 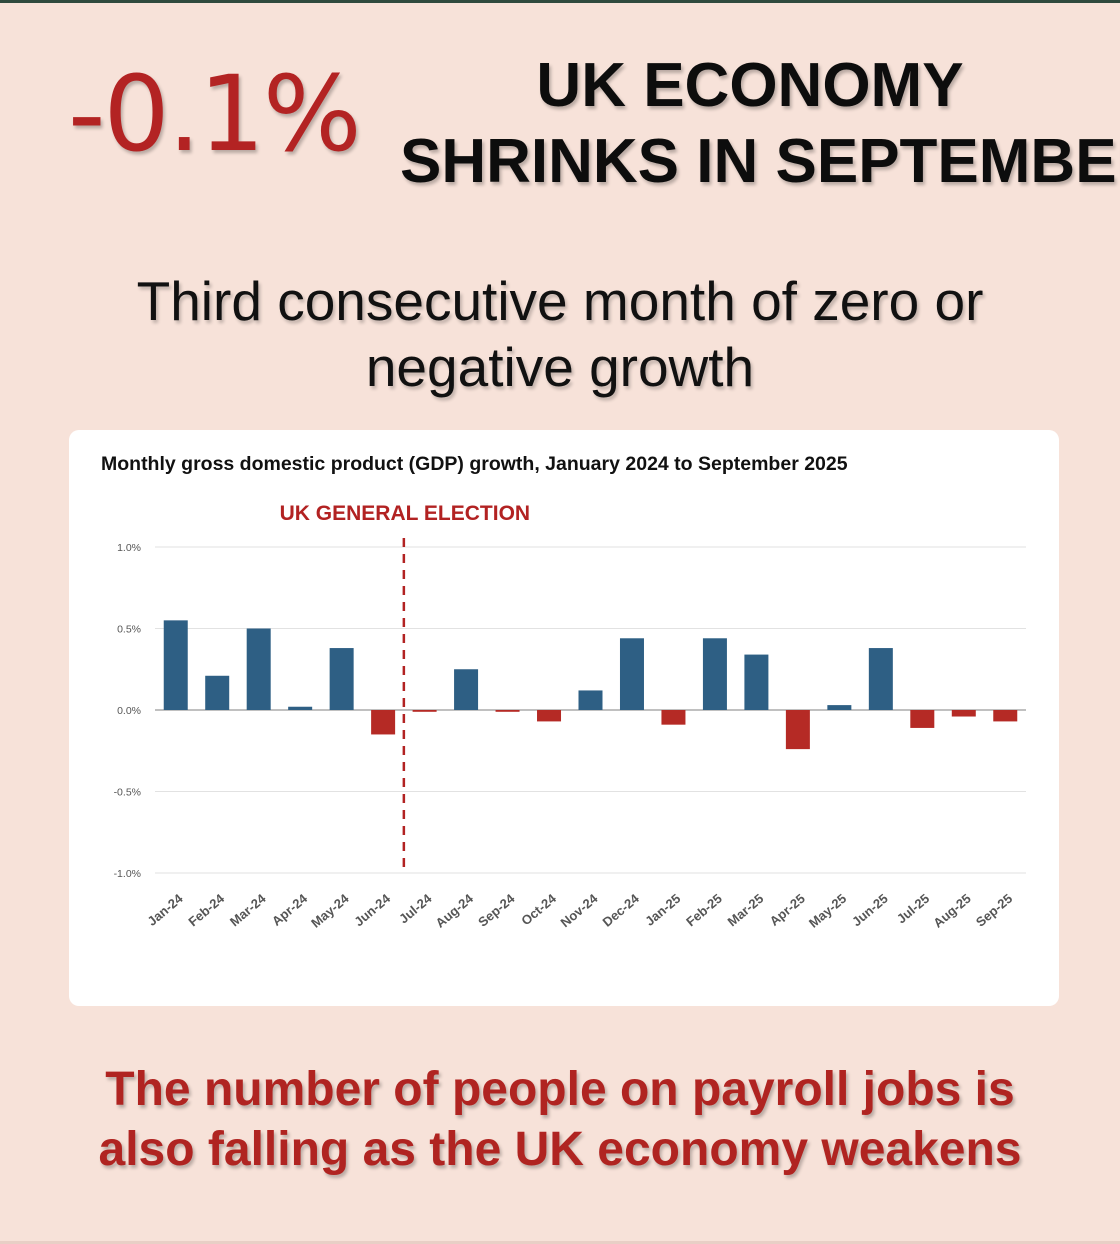 What do you see at coordinates (129, 548) in the screenshot?
I see `y-tick-label: 1.0%` at bounding box center [129, 548].